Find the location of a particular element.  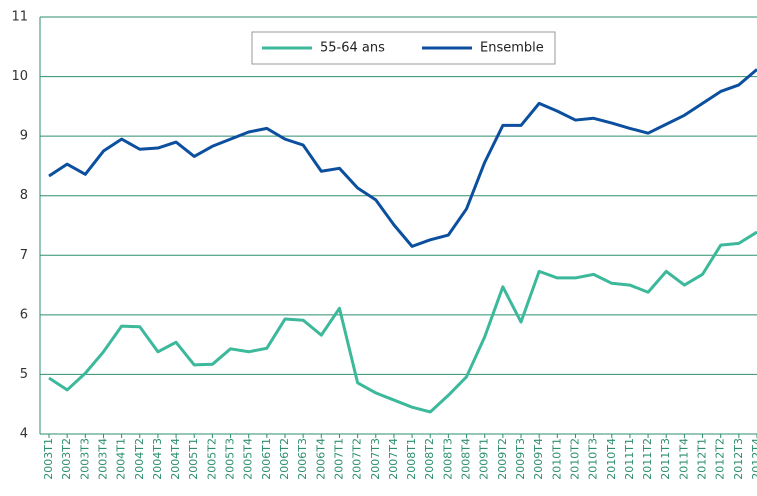

x-tick-label: 2004T2 is located at coordinates (139, 459).